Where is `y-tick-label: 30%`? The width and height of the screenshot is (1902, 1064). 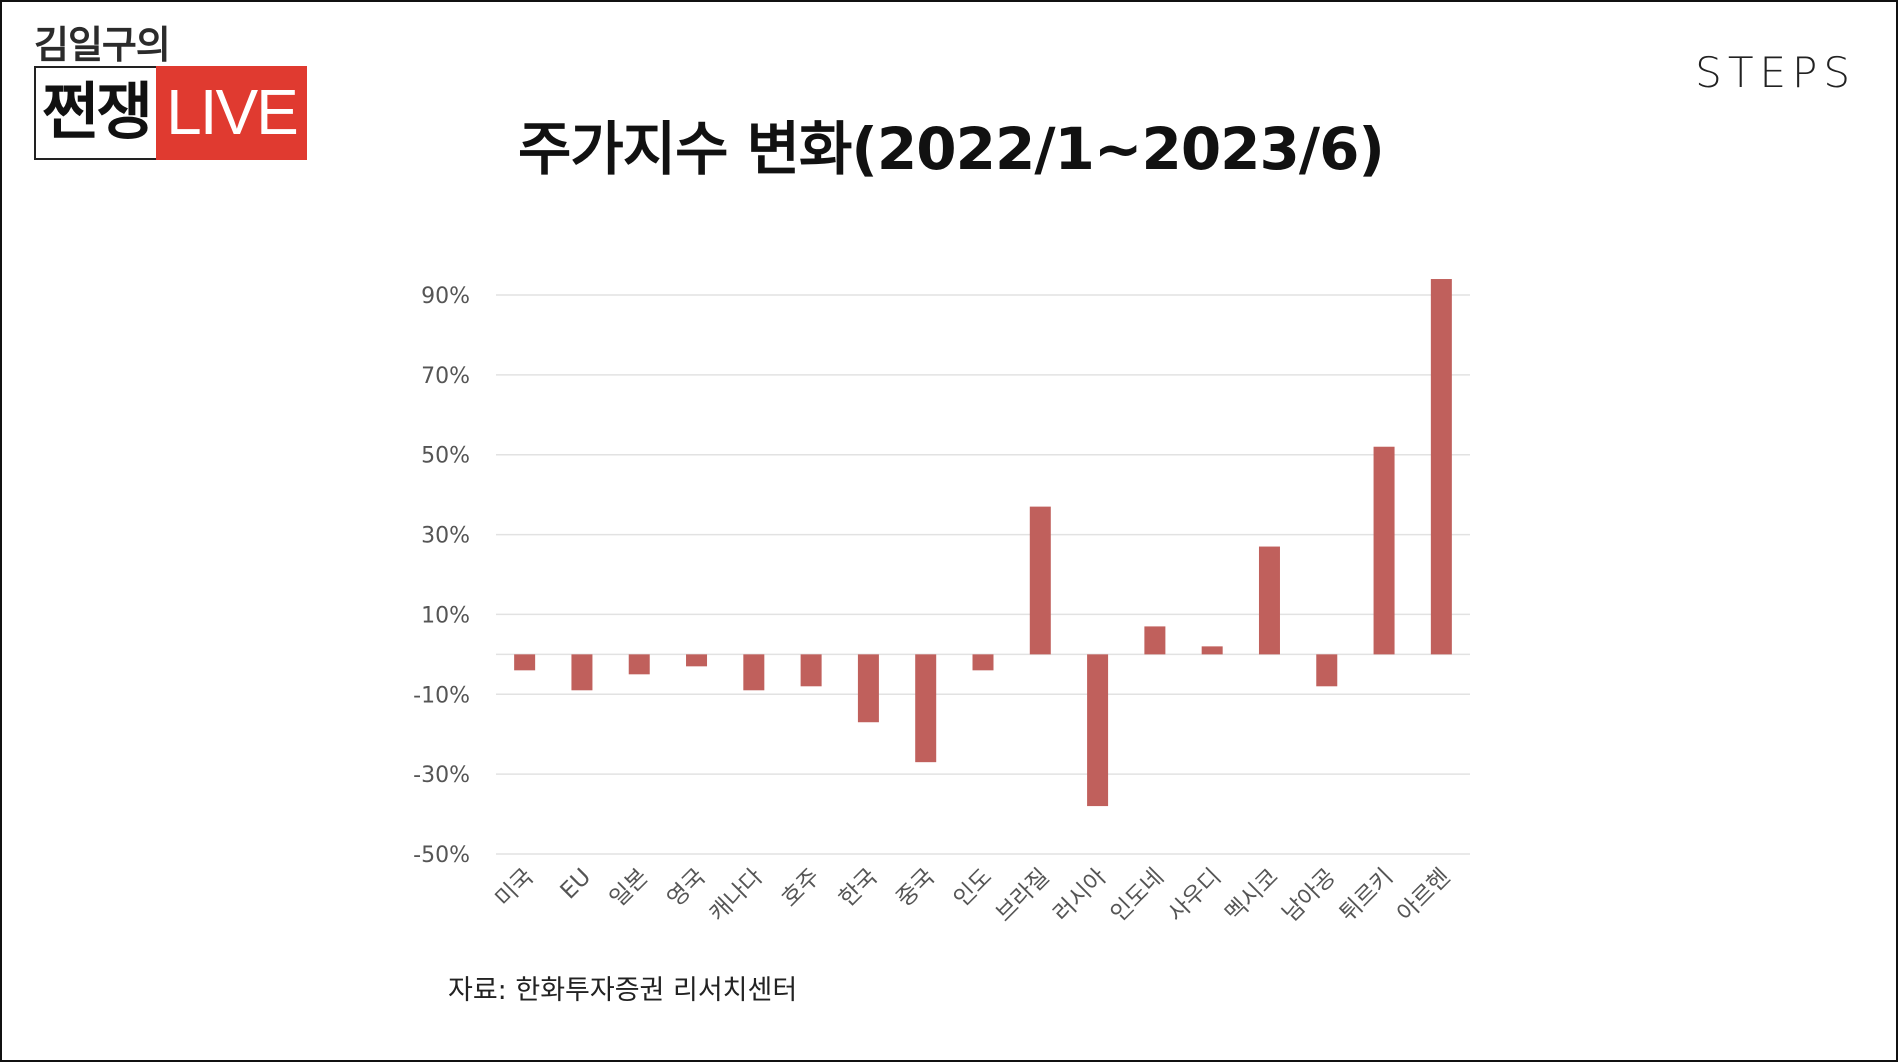 y-tick-label: 30% is located at coordinates (445, 536).